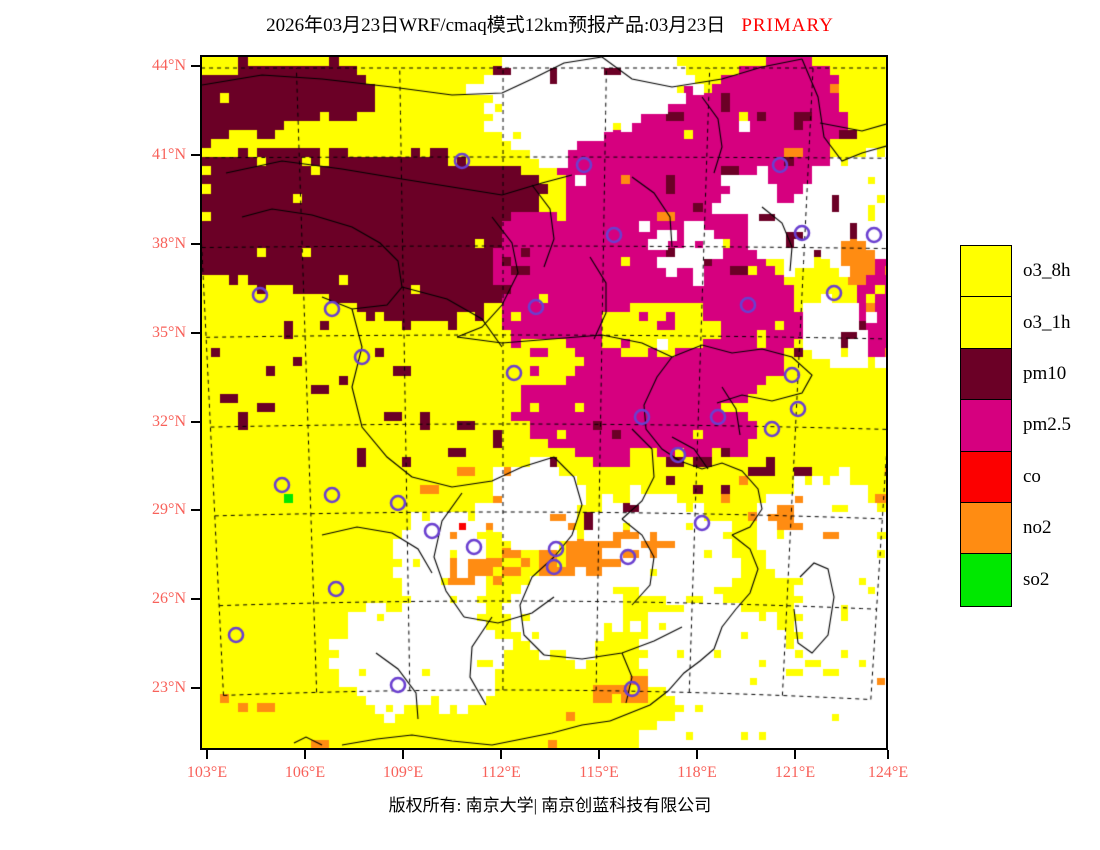 Image resolution: width=1100 pixels, height=850 pixels. I want to click on y-axis-label-29N: 29°N, so click(169, 509).